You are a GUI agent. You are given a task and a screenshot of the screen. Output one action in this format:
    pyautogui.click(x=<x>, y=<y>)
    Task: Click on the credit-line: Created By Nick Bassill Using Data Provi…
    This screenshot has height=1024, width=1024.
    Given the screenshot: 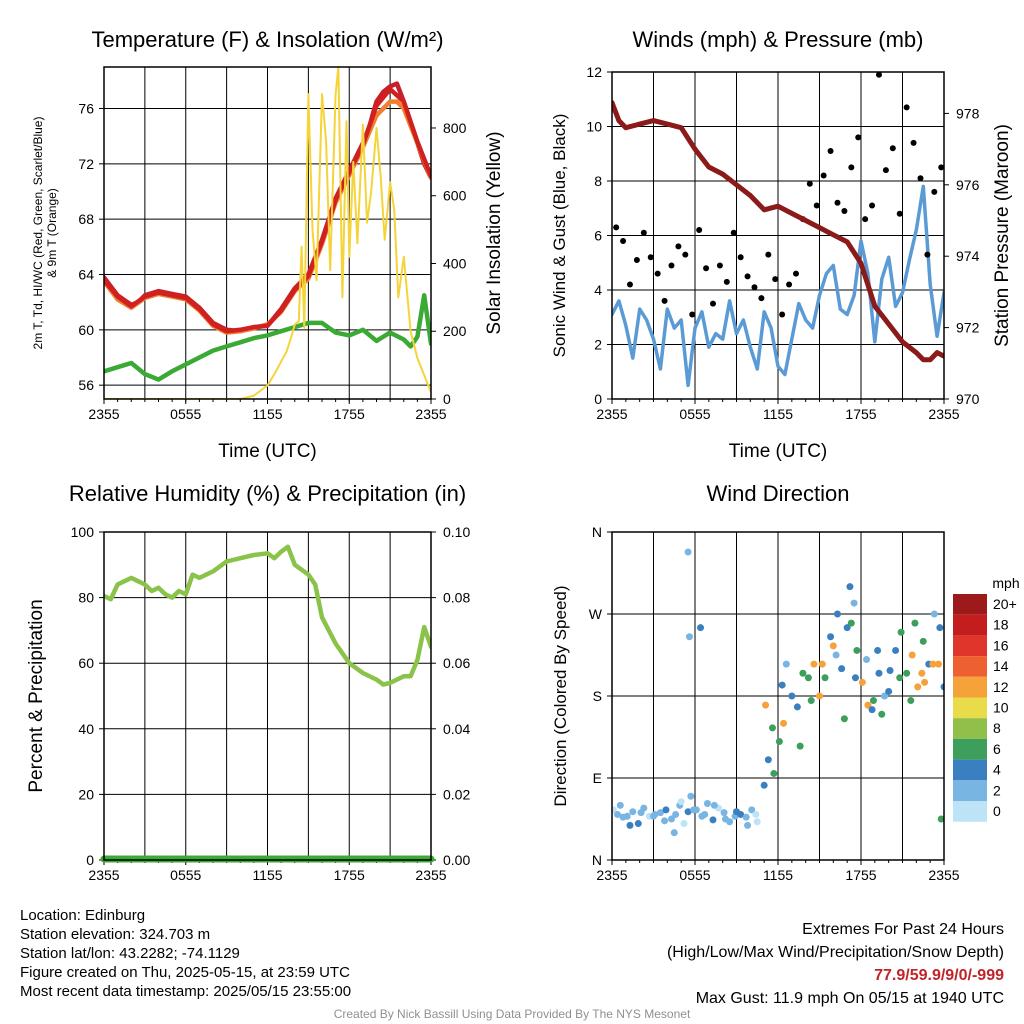 What is the action you would take?
    pyautogui.click(x=512, y=1014)
    